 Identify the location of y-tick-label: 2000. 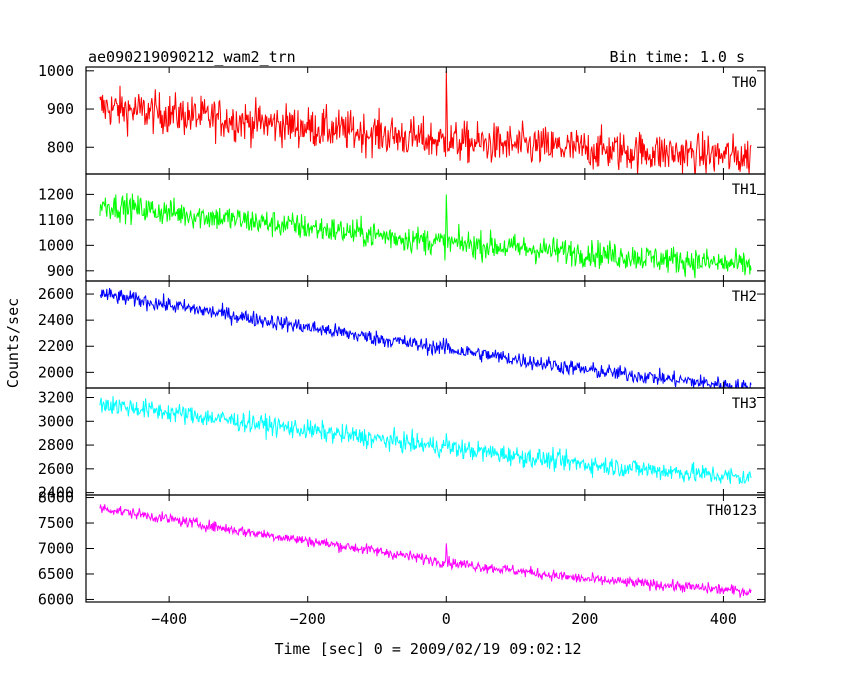
(56, 372).